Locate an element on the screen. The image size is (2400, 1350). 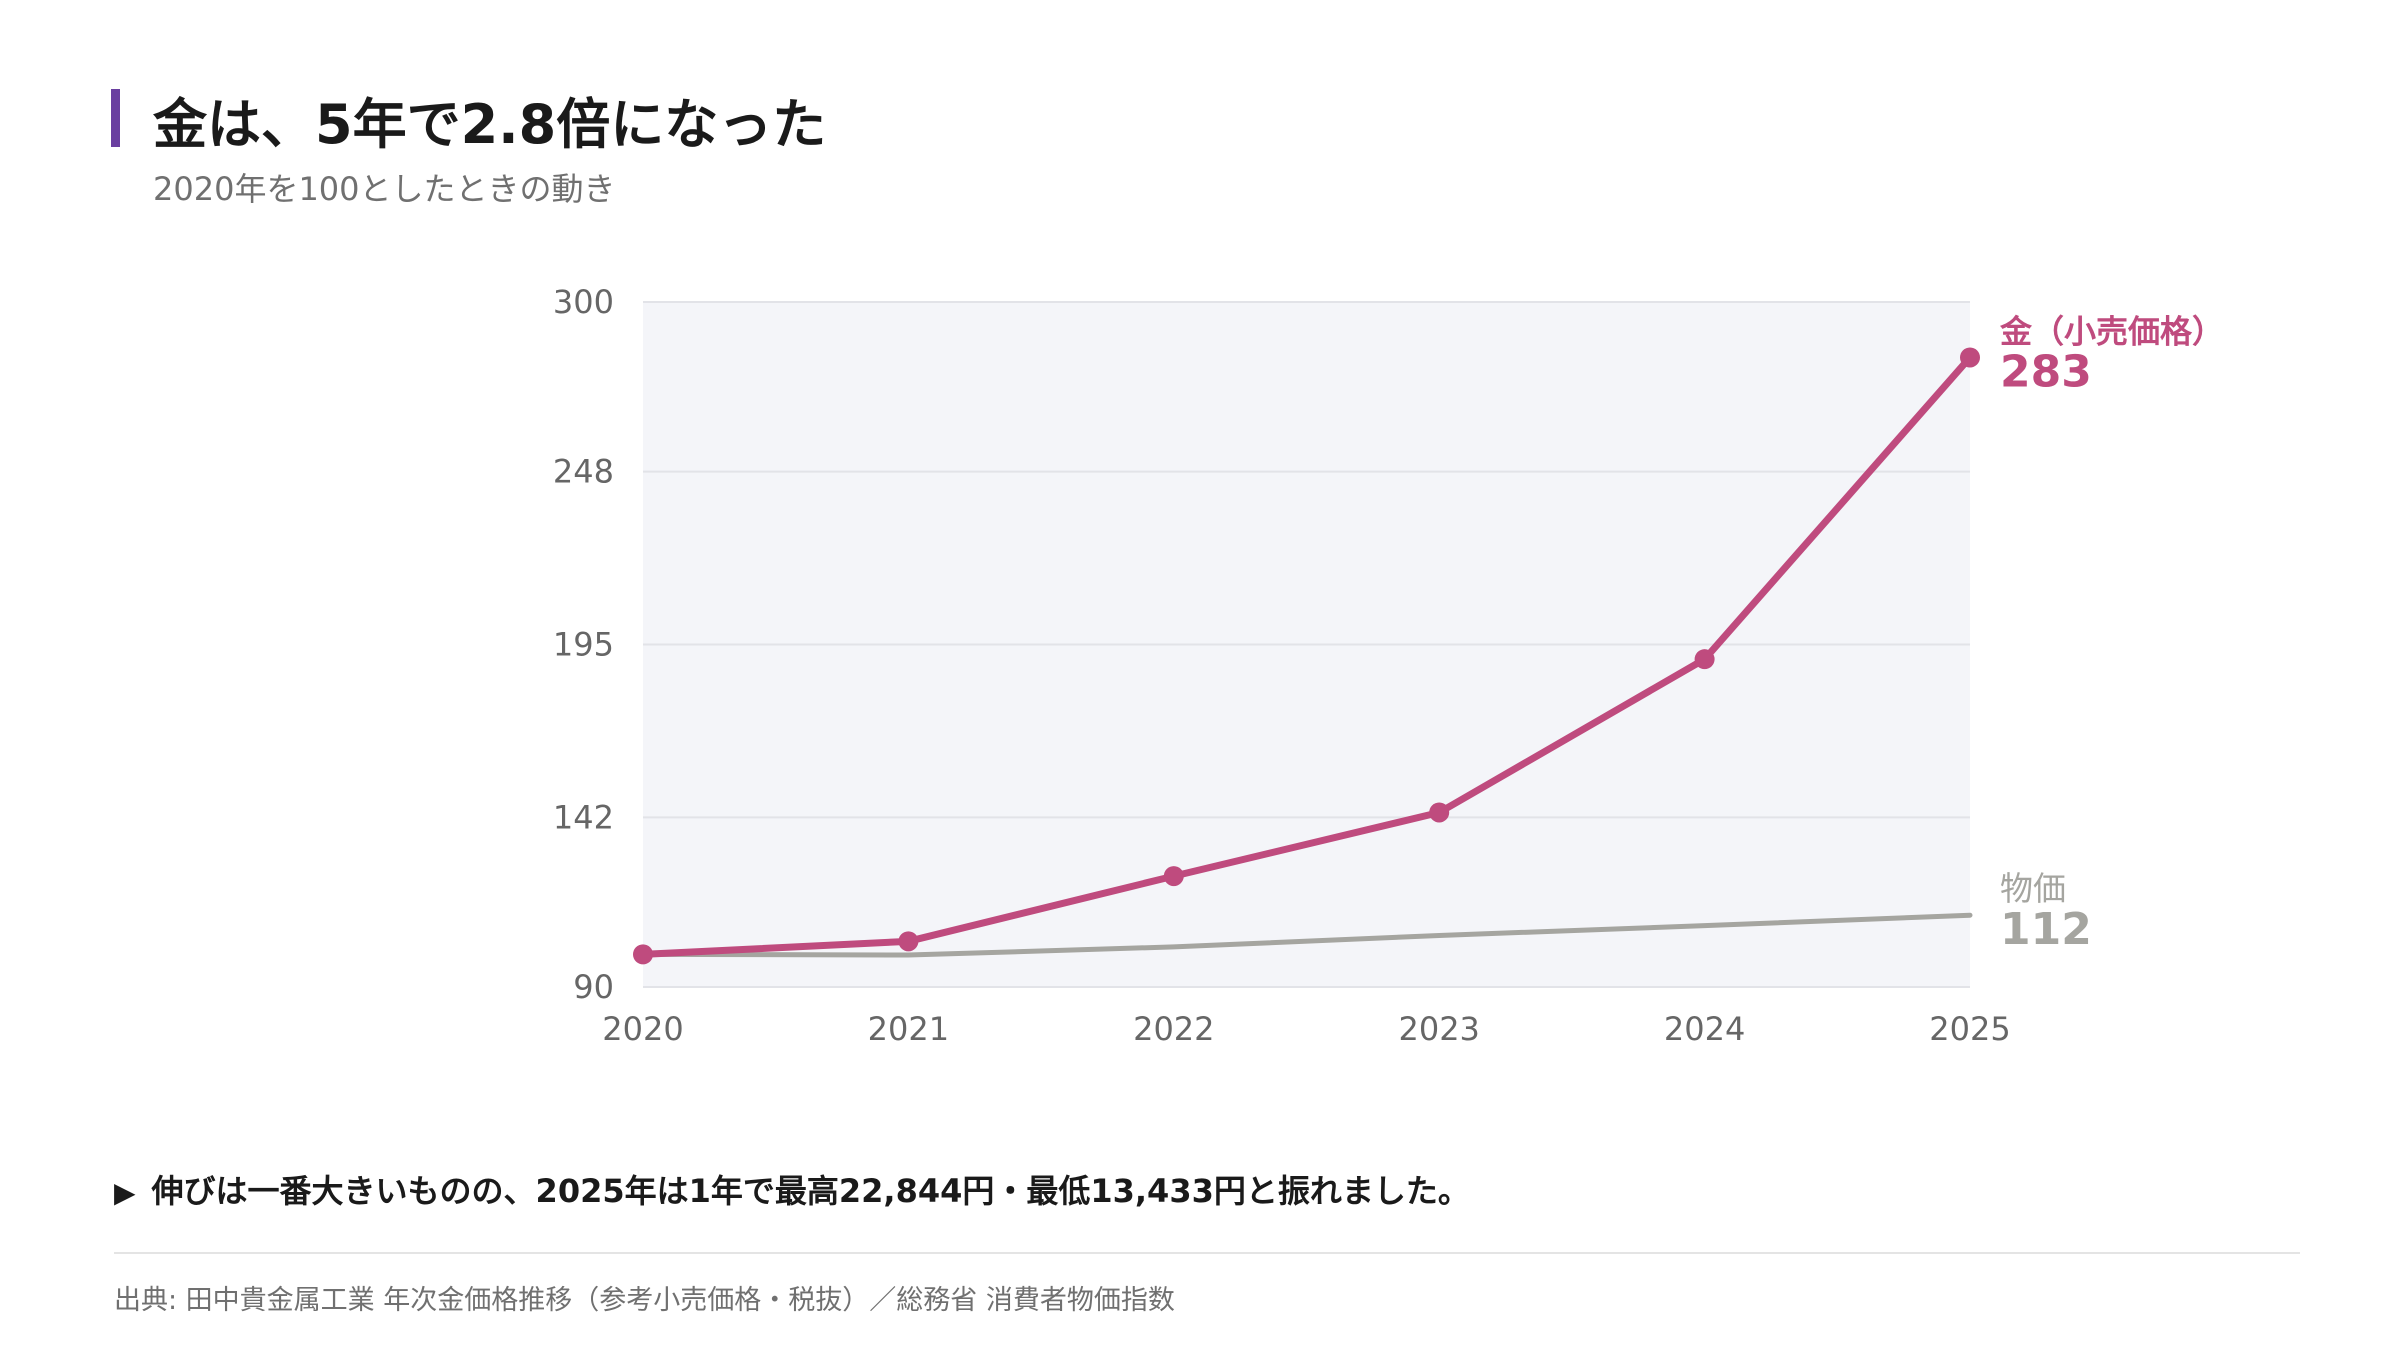
x-tick-label-2023: 2023 is located at coordinates (1438, 1029).